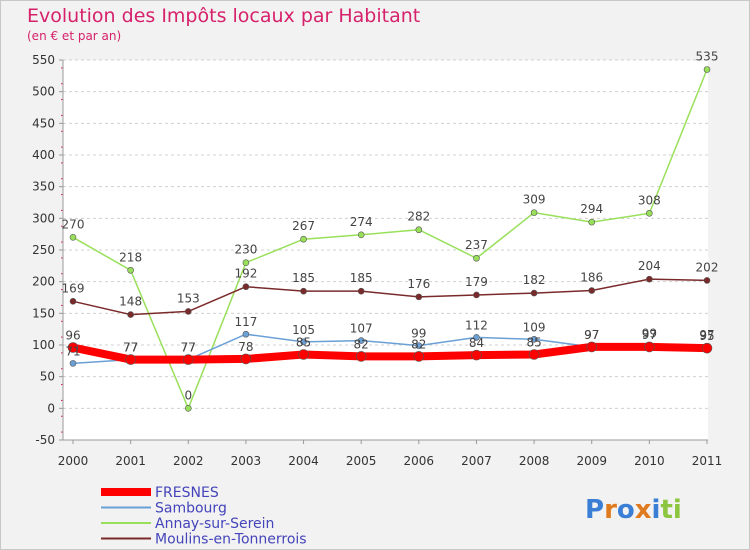 The height and width of the screenshot is (550, 750). What do you see at coordinates (191, 509) in the screenshot?
I see `legend-label: Sambourg` at bounding box center [191, 509].